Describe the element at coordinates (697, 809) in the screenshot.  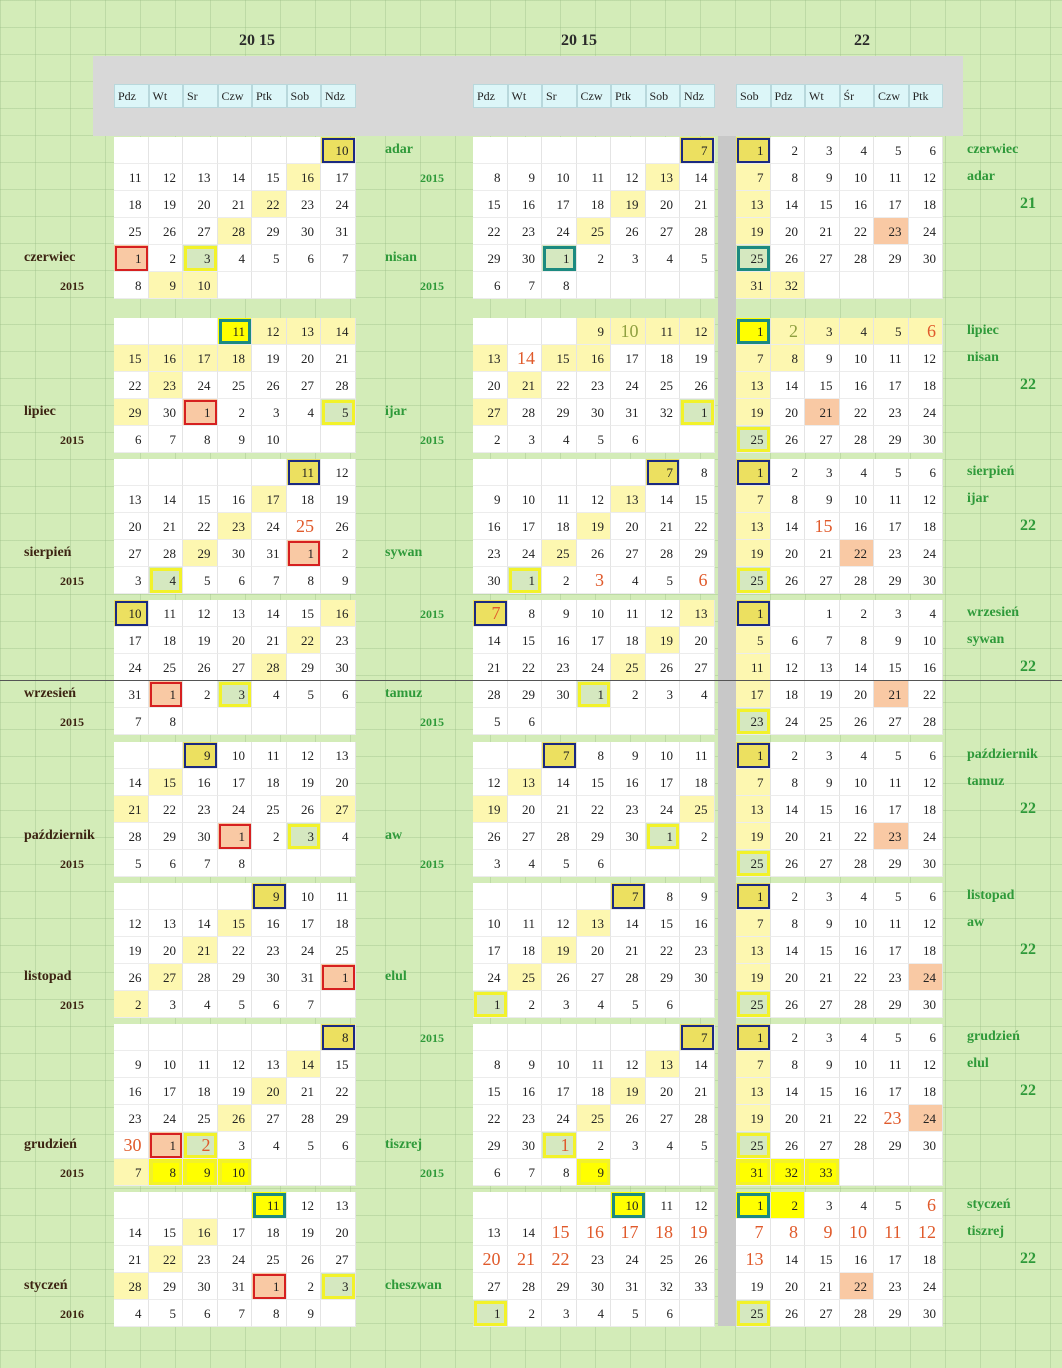
I see `day-cell: 25` at that location.